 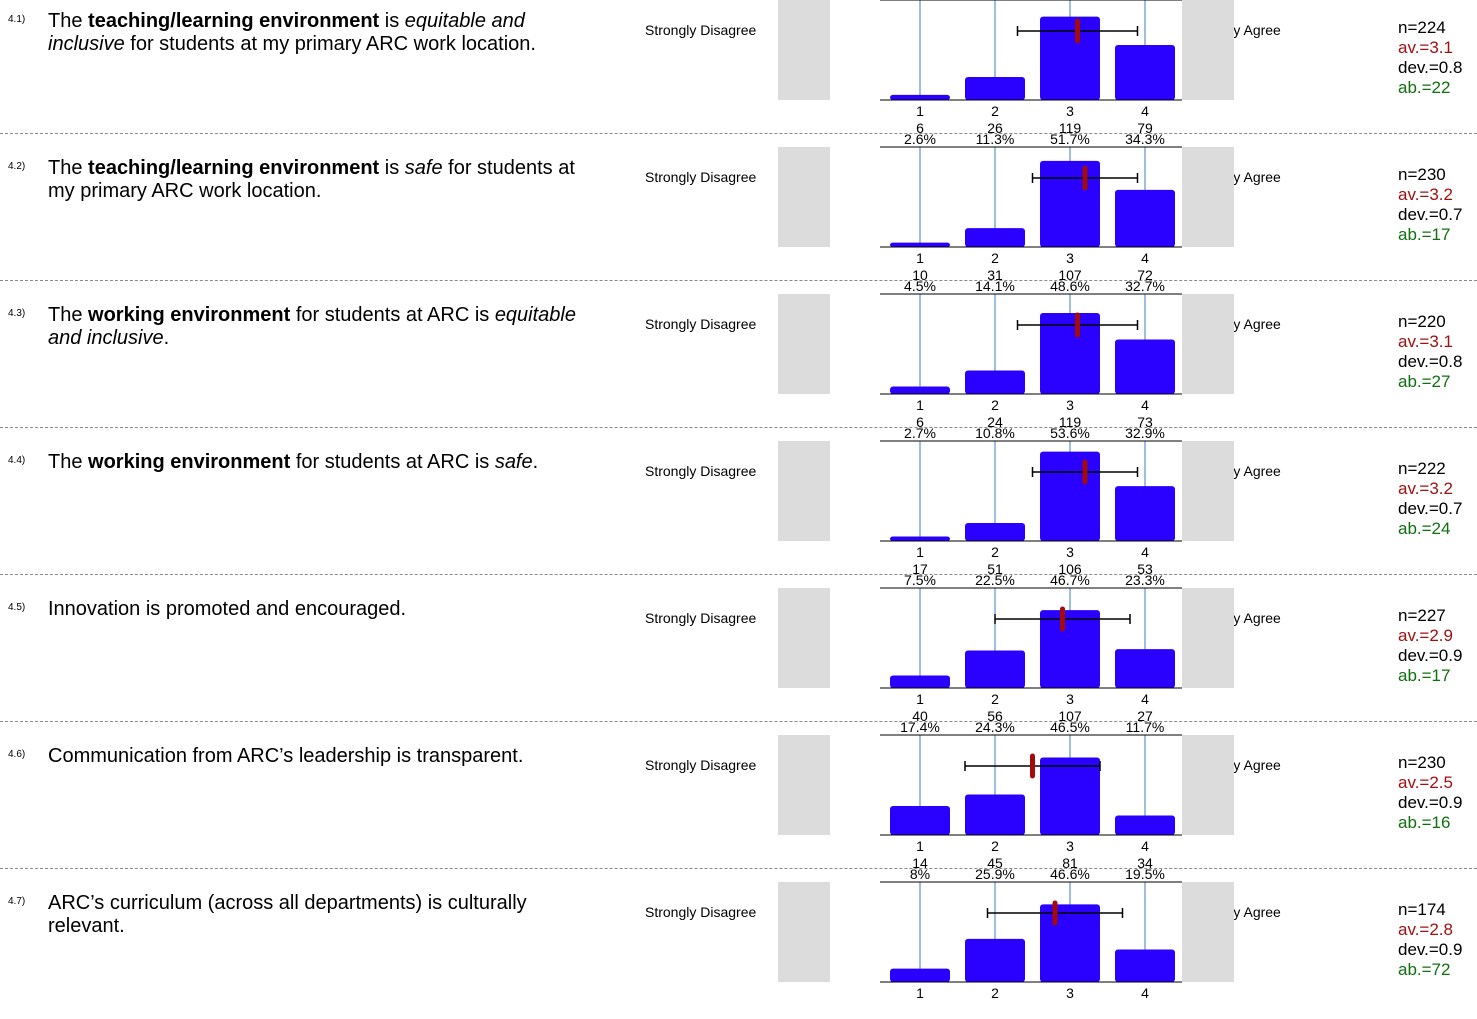 I want to click on stat-abstentions: ab.=22, so click(x=1424, y=87).